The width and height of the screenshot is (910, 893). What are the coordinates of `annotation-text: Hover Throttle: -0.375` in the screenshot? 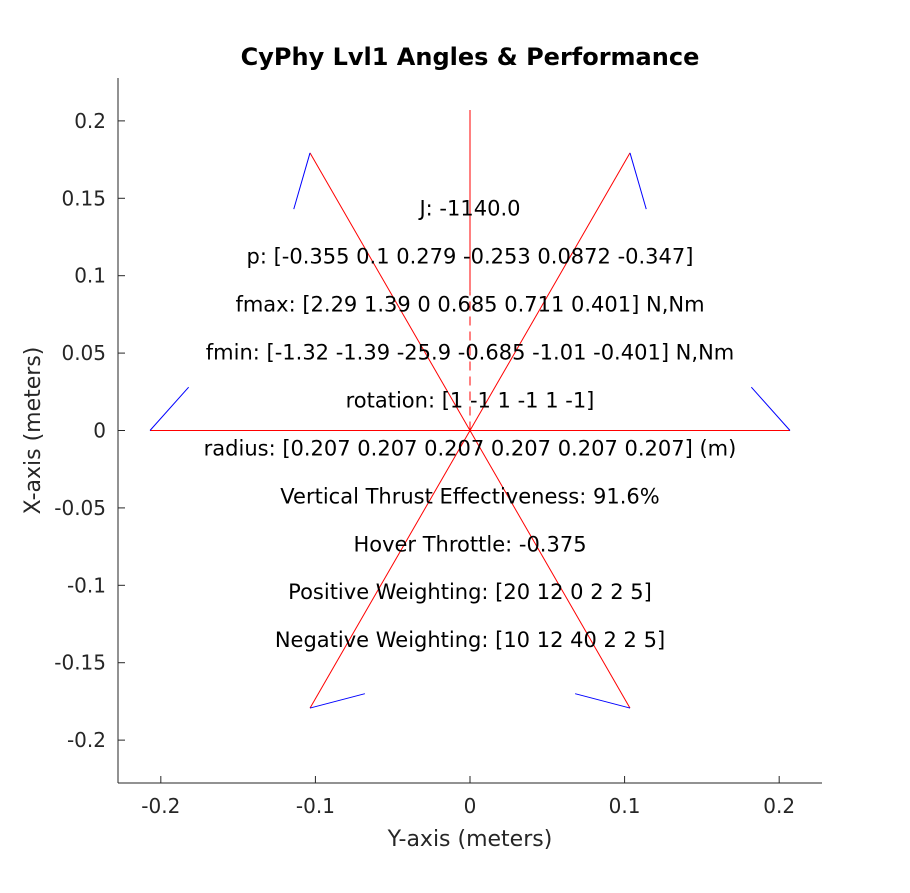 It's located at (469, 544).